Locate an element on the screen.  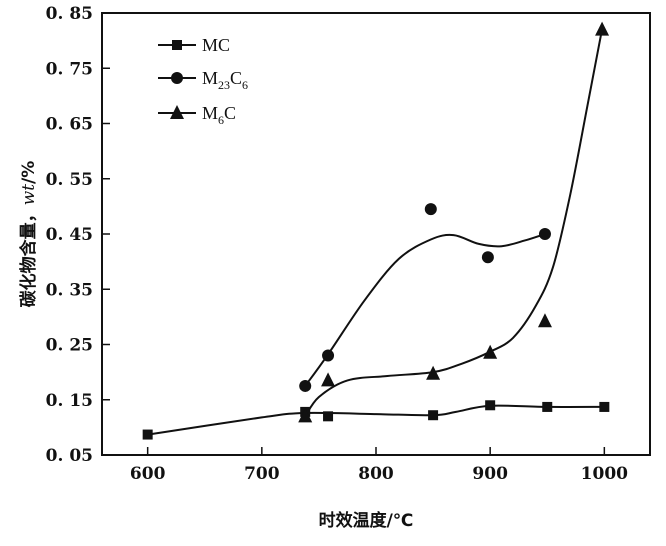
series-line-m23c6 is located at coordinates (425, 310).